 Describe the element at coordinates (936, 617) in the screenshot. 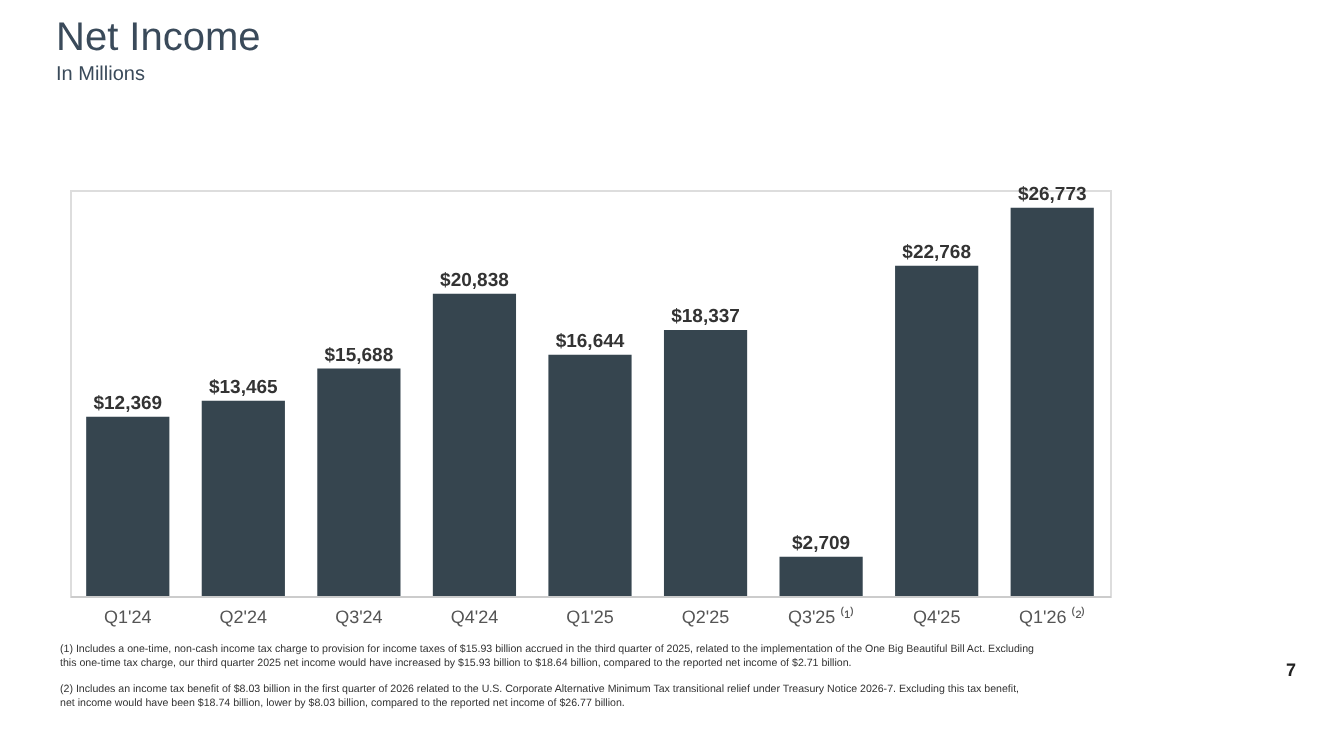

I see `x-tick-label: Q4'25` at that location.